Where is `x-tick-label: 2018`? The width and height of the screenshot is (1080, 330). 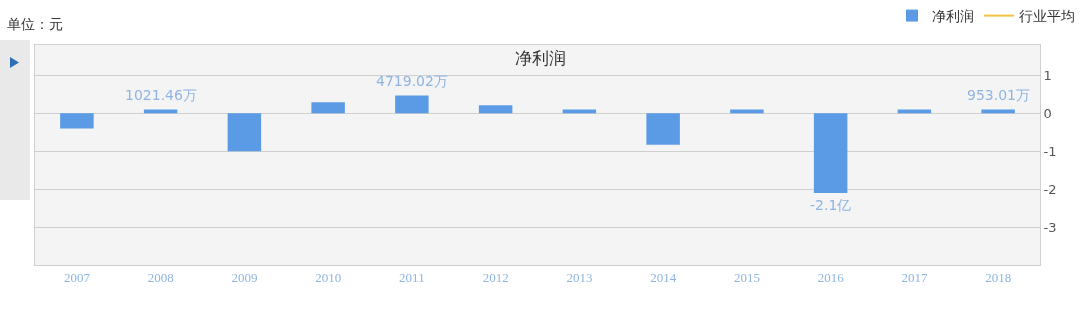 x-tick-label: 2018 is located at coordinates (998, 277).